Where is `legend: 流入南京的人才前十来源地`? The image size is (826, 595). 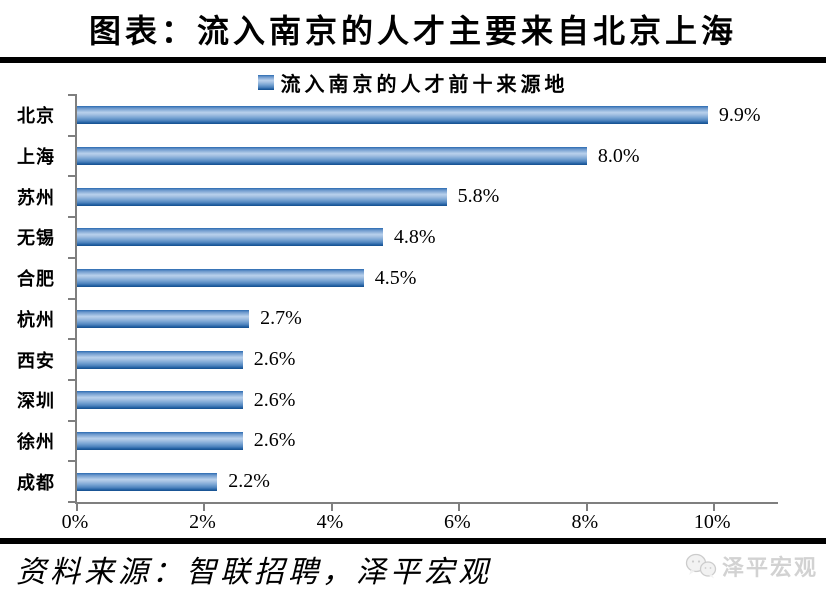 legend: 流入南京的人才前十来源地 is located at coordinates (413, 83).